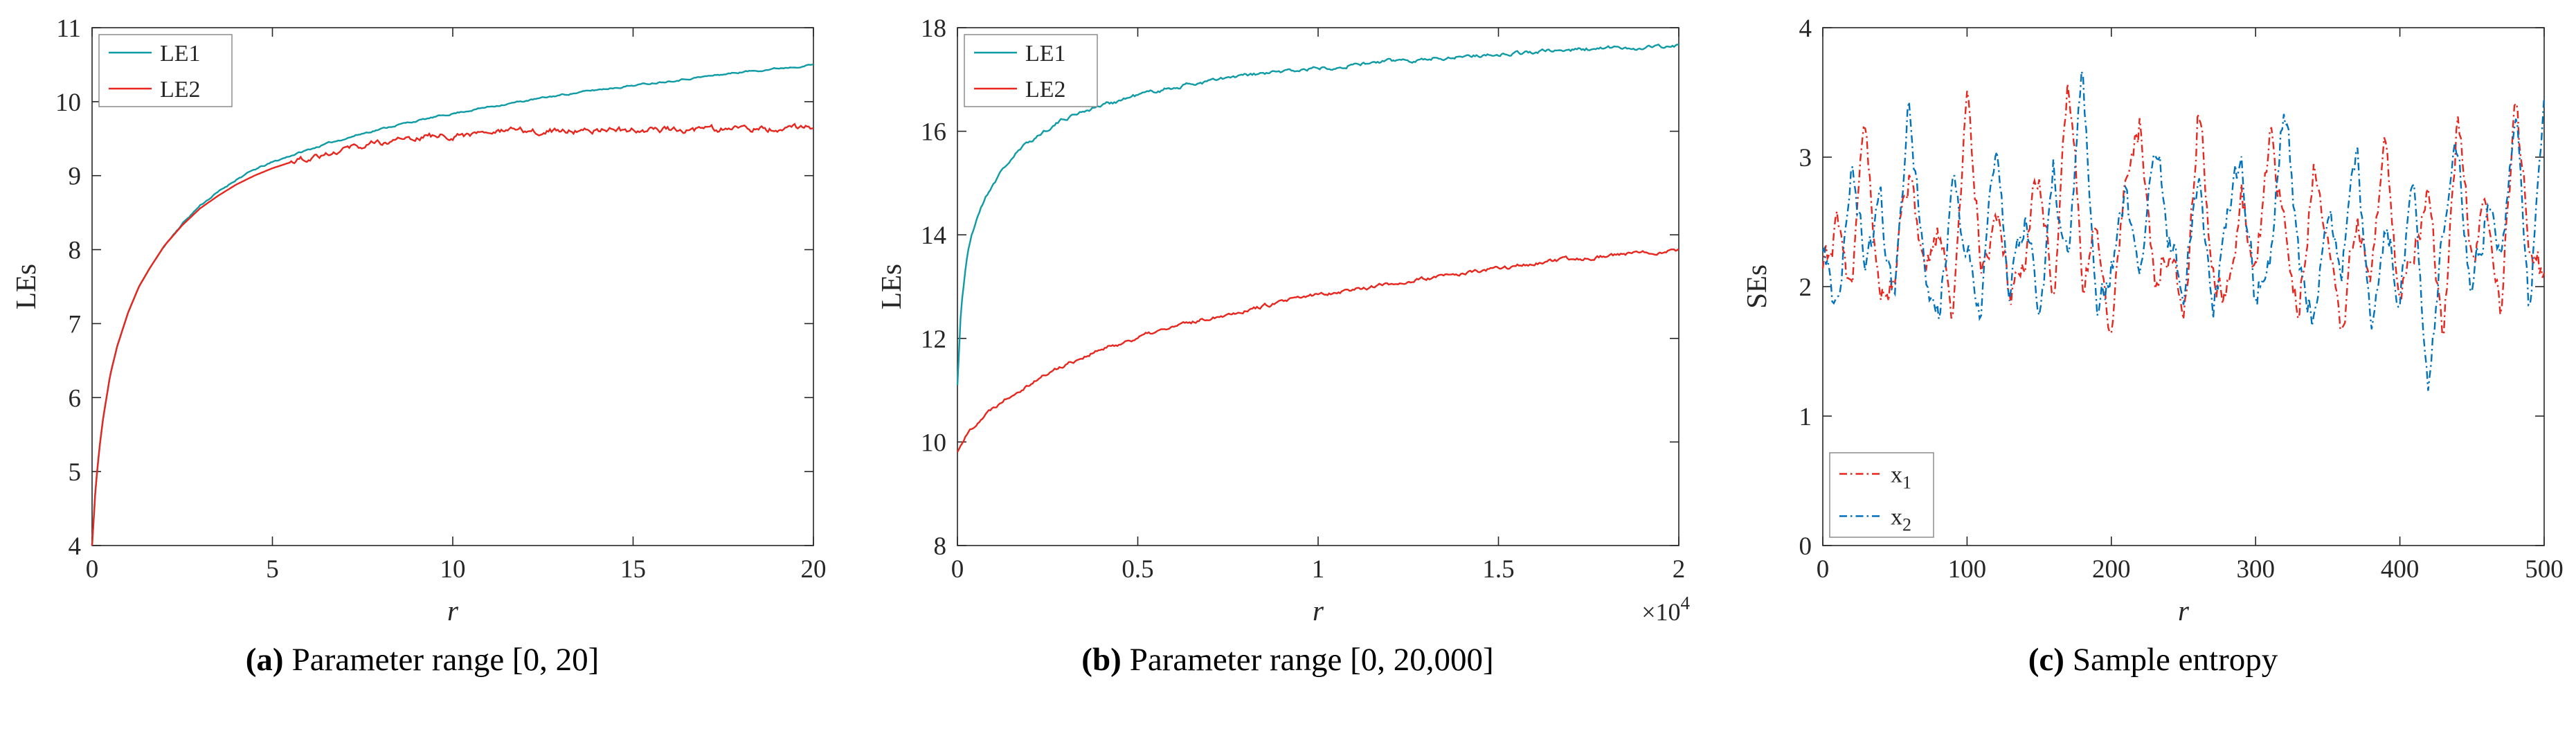 The width and height of the screenshot is (2576, 738). I want to click on x-tick-label: 100, so click(1967, 569).